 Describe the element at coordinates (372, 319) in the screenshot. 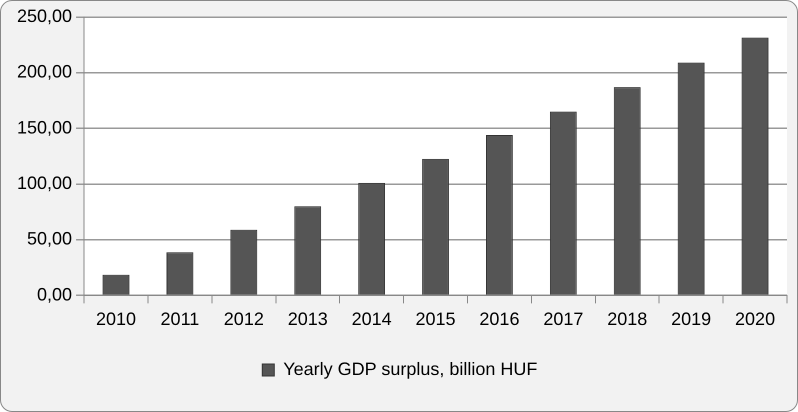

I see `x-tick-label: 2014` at that location.